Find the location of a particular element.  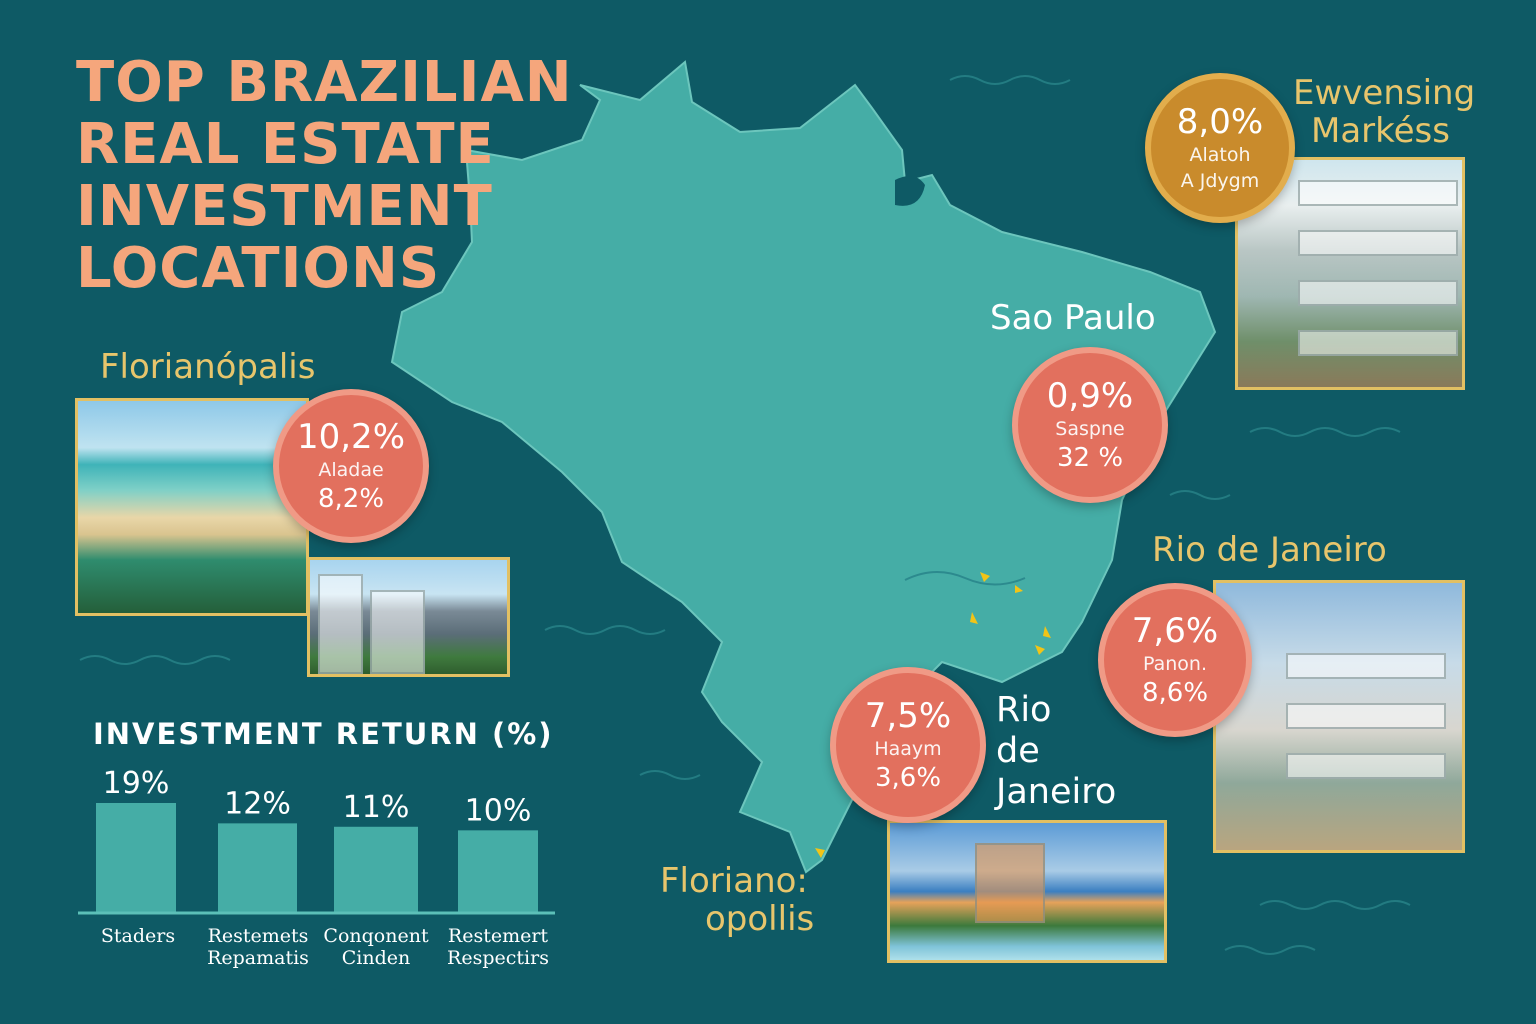

sao-paulo-return-badge: 0,9% Saspne 32 % is located at coordinates (1090, 425).